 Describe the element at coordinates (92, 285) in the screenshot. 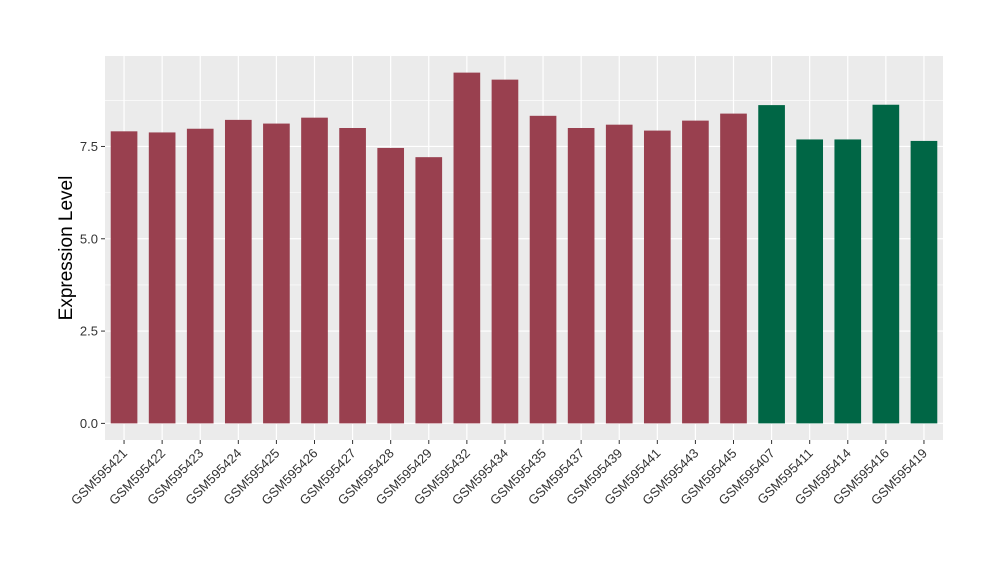

I see `y-axis: 0.0 2.5 5.0 7.5` at that location.